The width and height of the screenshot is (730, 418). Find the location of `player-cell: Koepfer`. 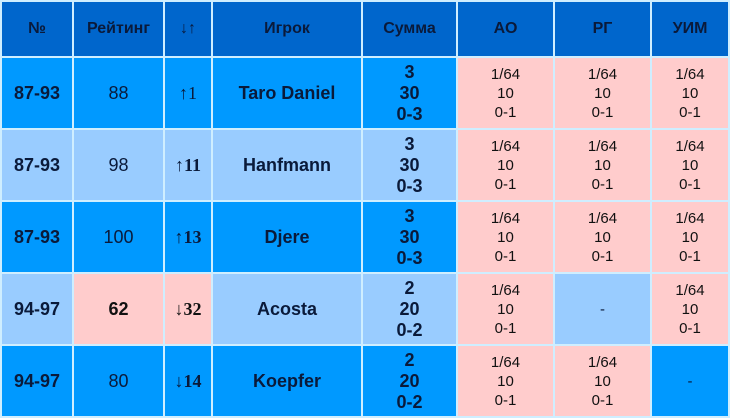

player-cell: Koepfer is located at coordinates (287, 381).